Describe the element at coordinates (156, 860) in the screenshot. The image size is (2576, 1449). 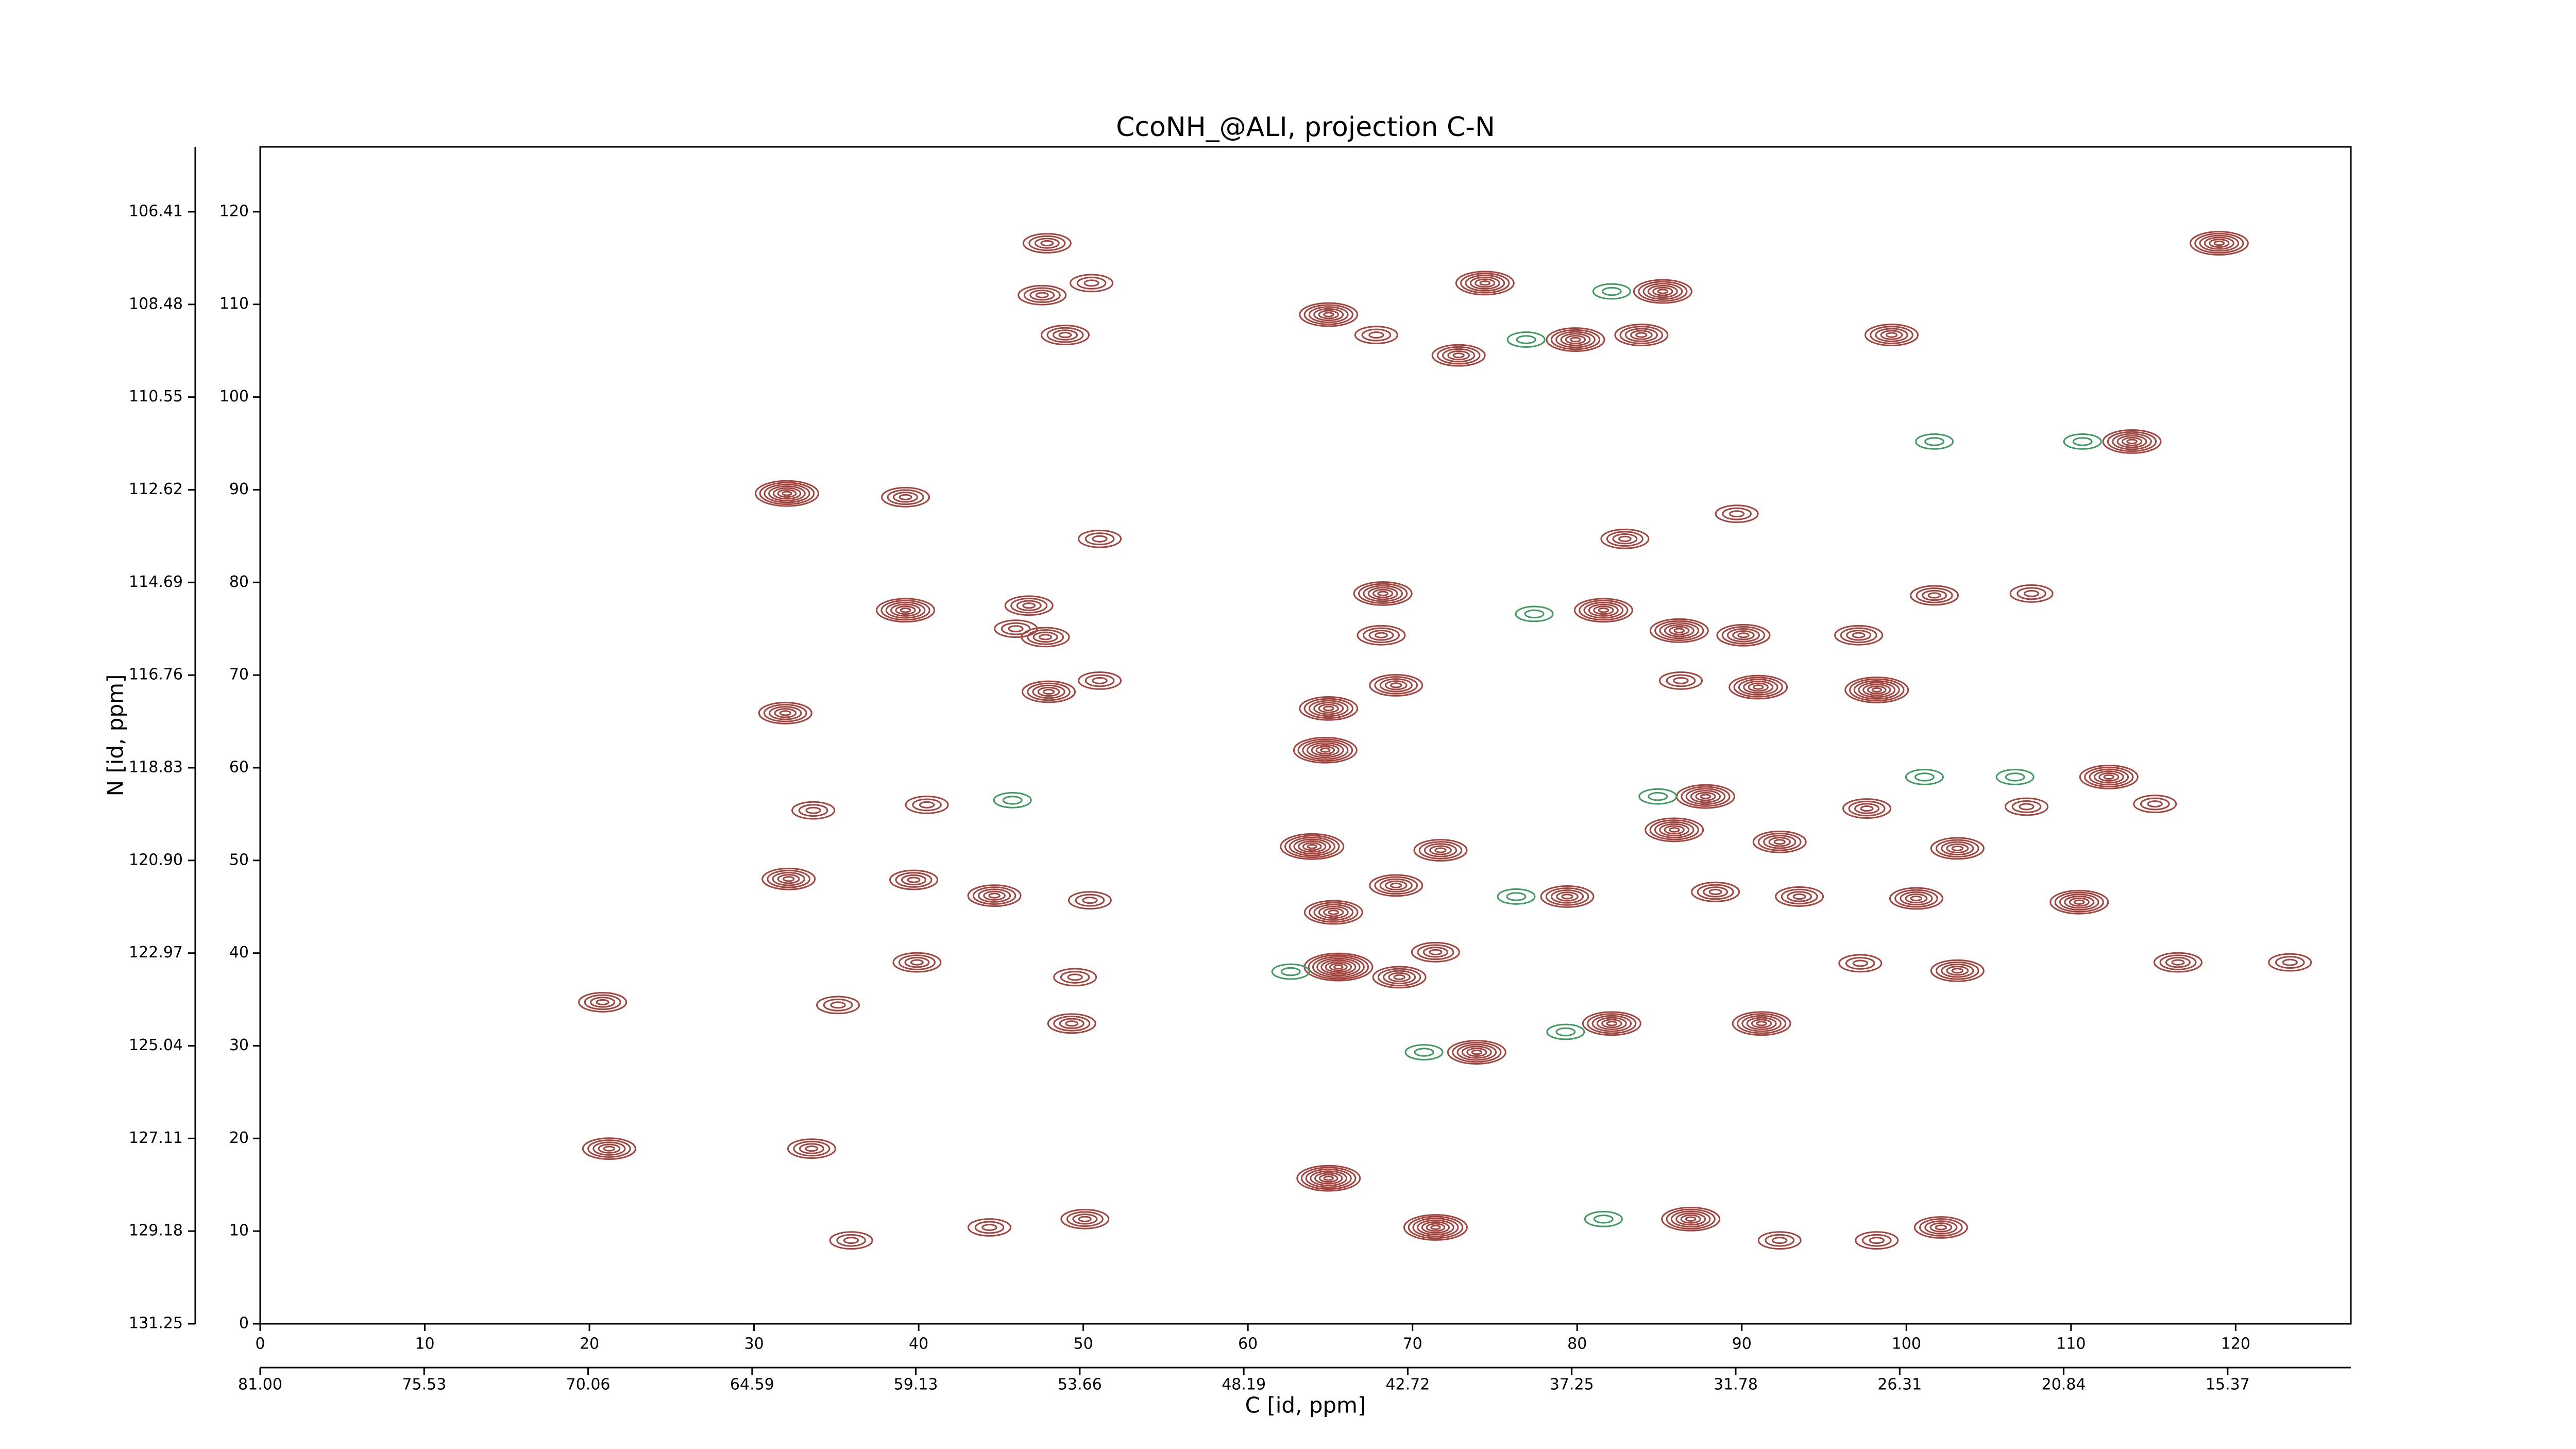
I see `y2-tick-label: 120.90` at that location.